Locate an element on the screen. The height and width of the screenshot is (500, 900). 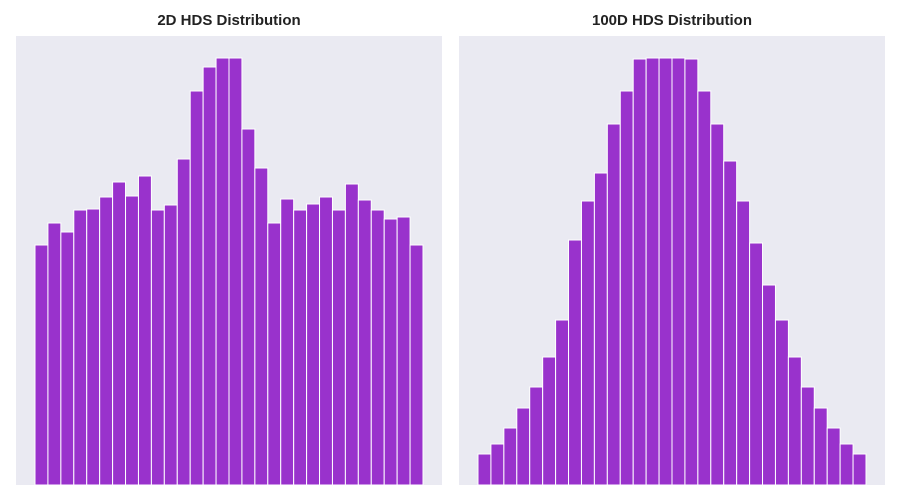
chart-title-2d: 2D HDS Distribution is located at coordinates (229, 20).